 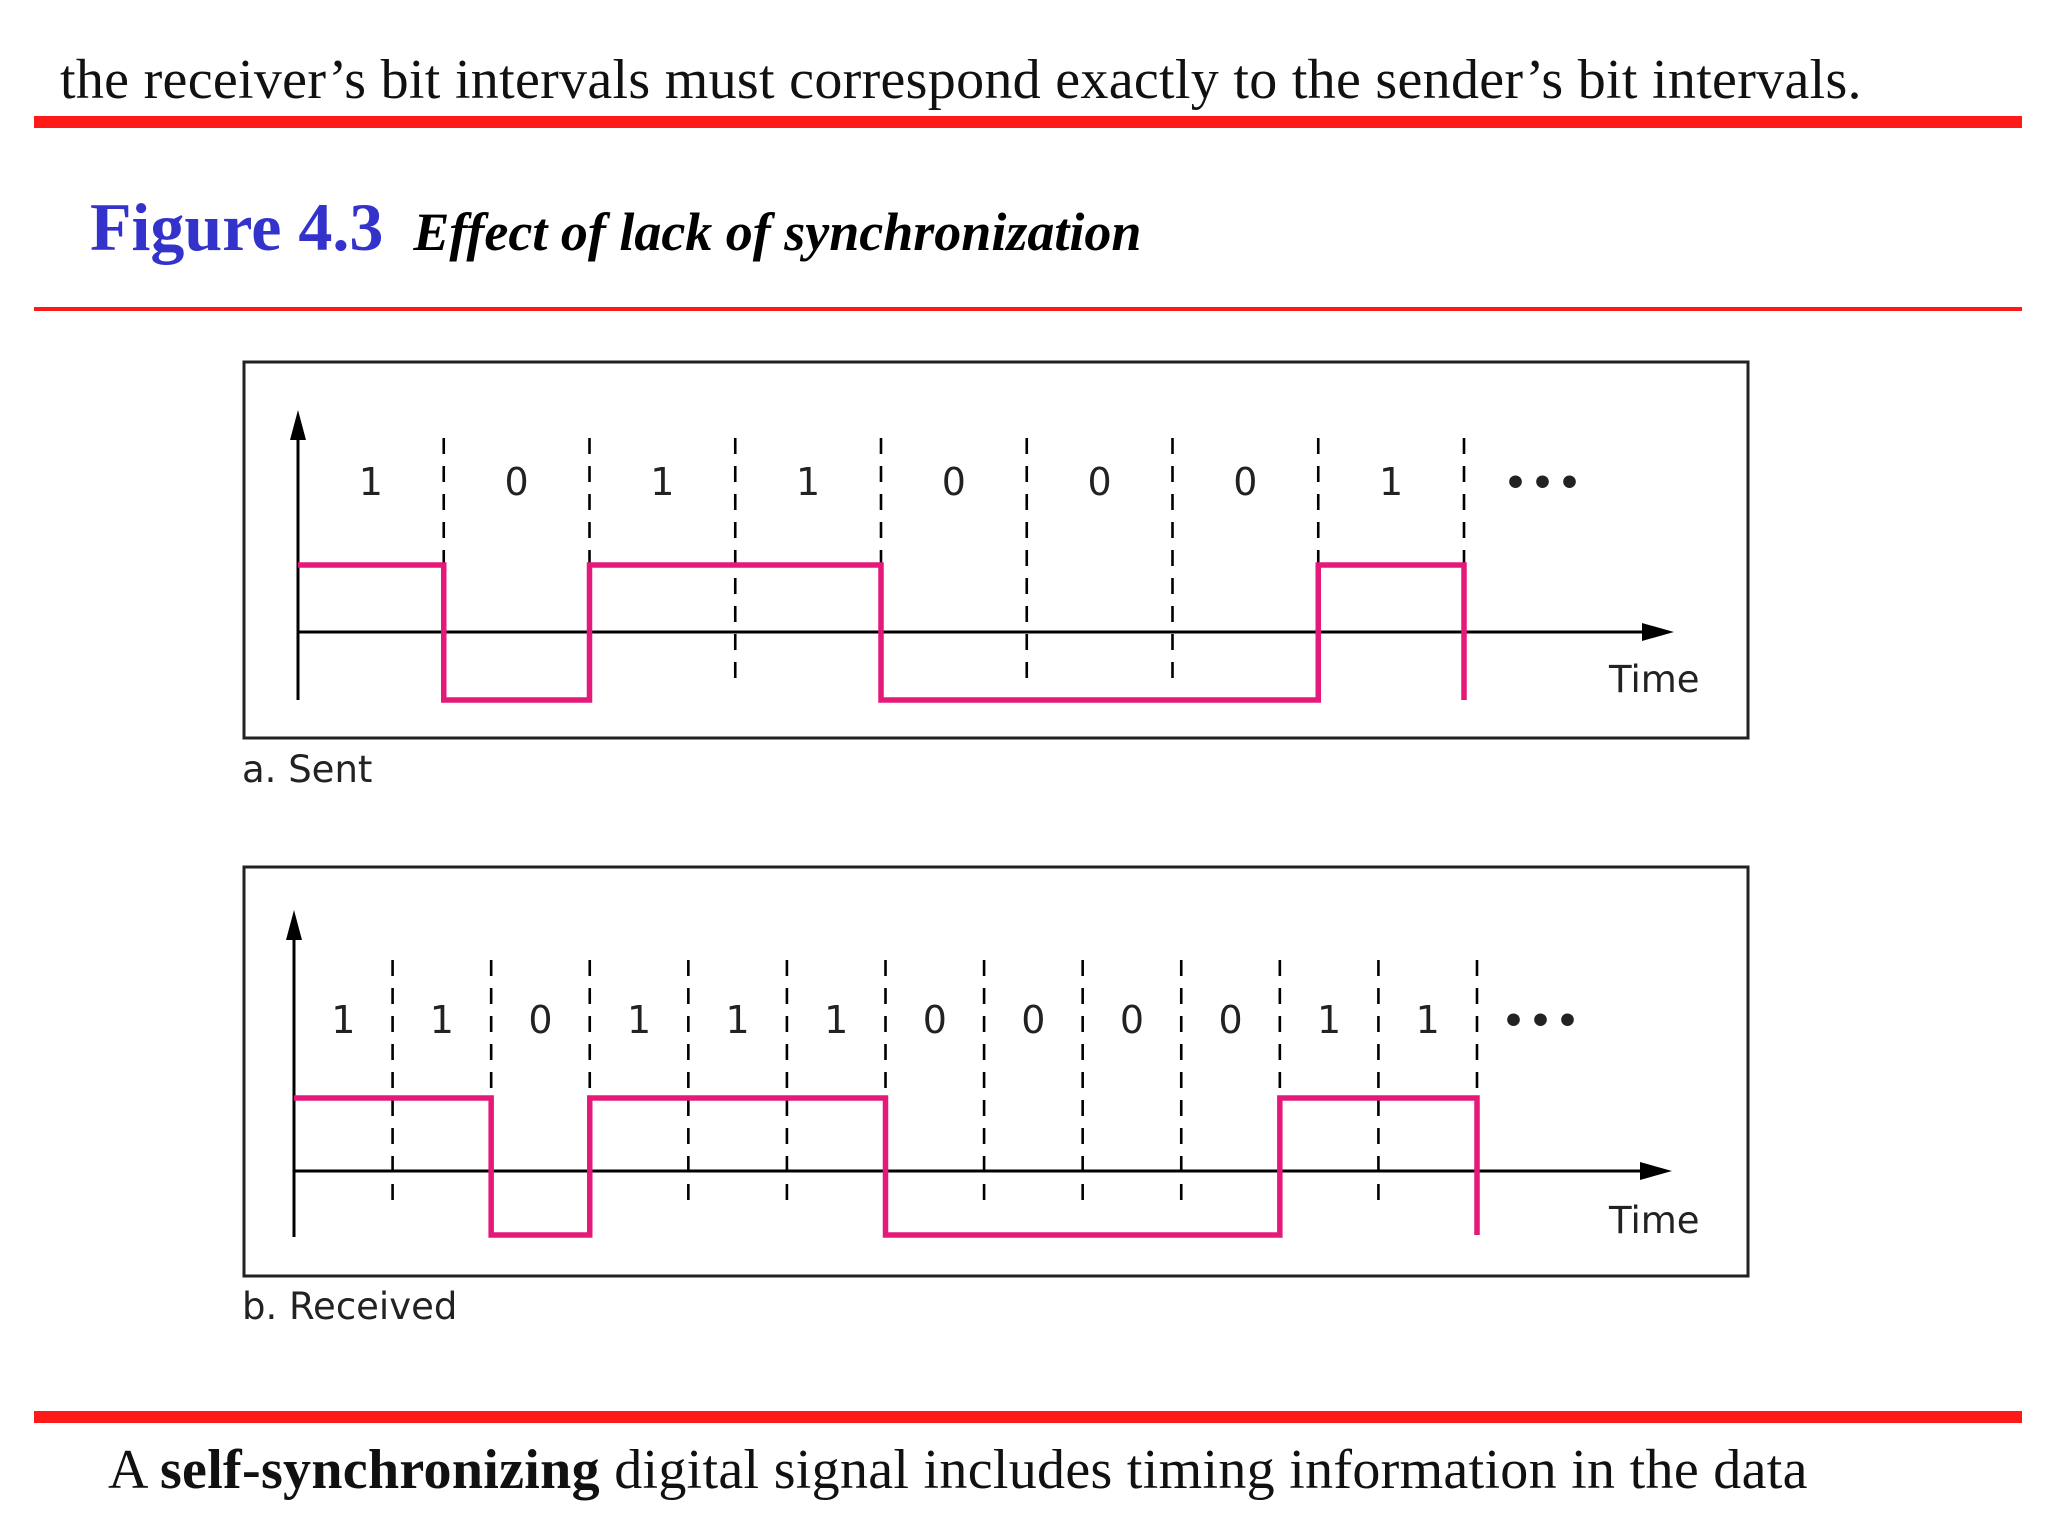 What do you see at coordinates (379, 1470) in the screenshot?
I see `bottom-sentence-bold: self-synchronizing` at bounding box center [379, 1470].